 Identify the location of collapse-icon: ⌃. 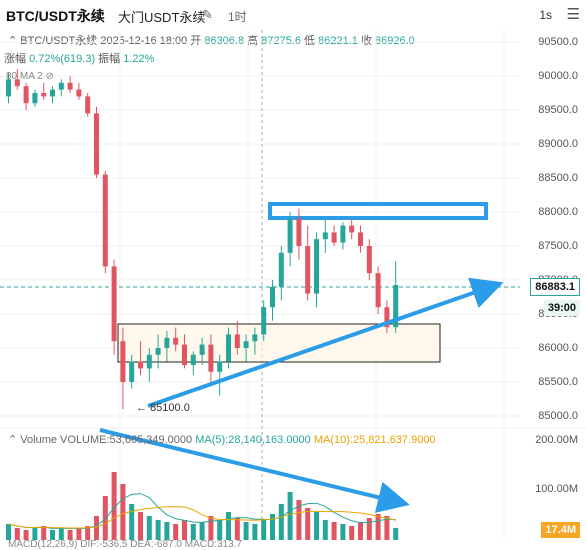
(13, 41).